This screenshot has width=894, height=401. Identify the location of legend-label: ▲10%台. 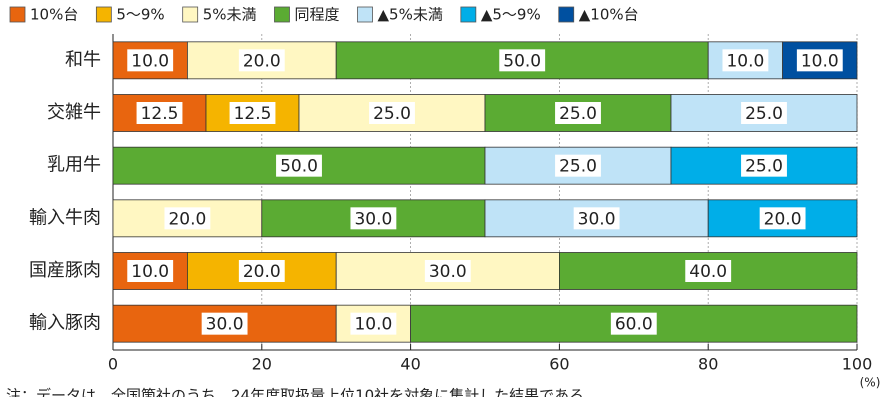
(609, 15).